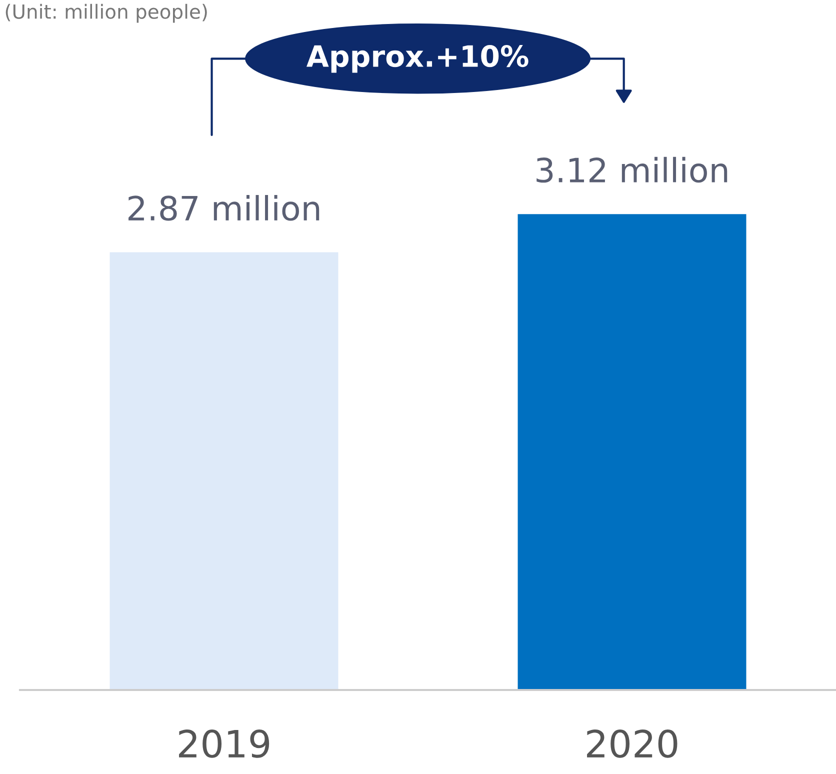  What do you see at coordinates (632, 744) in the screenshot?
I see `x-tick-label: 2020` at bounding box center [632, 744].